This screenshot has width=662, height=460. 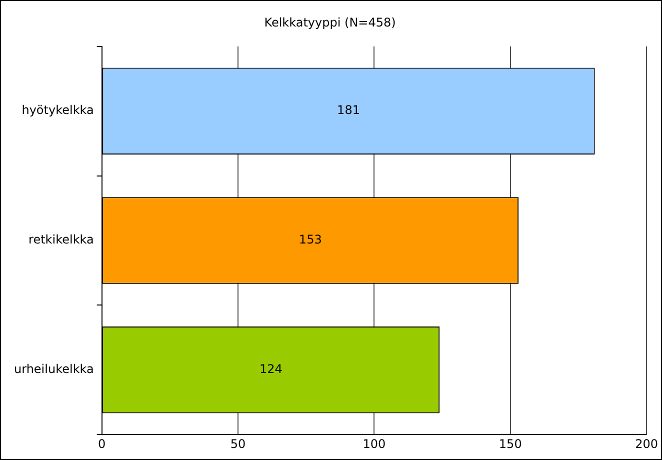 I want to click on data-label: 181, so click(x=348, y=110).